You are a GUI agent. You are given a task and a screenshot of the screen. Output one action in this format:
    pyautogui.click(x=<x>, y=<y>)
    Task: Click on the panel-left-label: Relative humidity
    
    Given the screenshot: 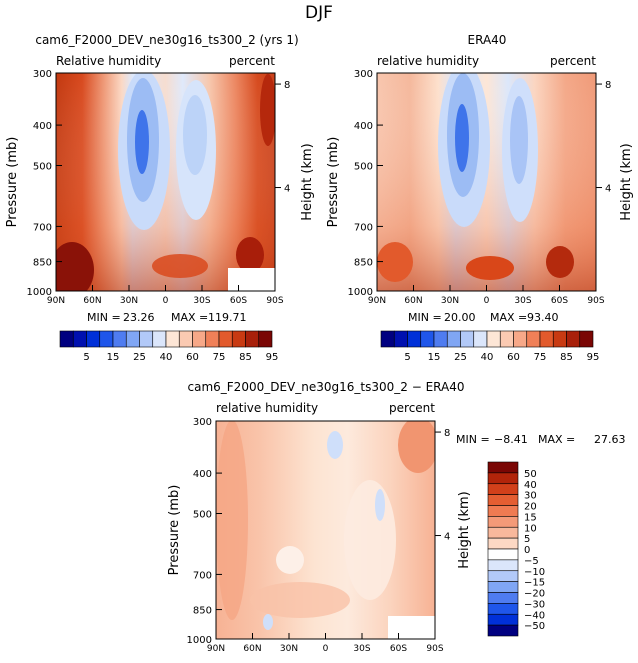 What is the action you would take?
    pyautogui.click(x=108, y=61)
    